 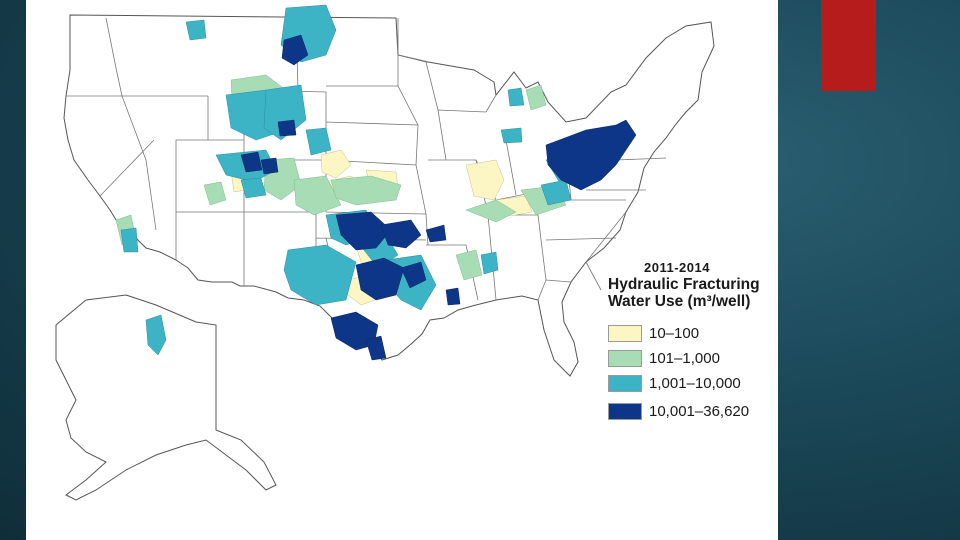 What do you see at coordinates (679, 301) in the screenshot?
I see `legend-title-line2: Water Use (m³/well)` at bounding box center [679, 301].